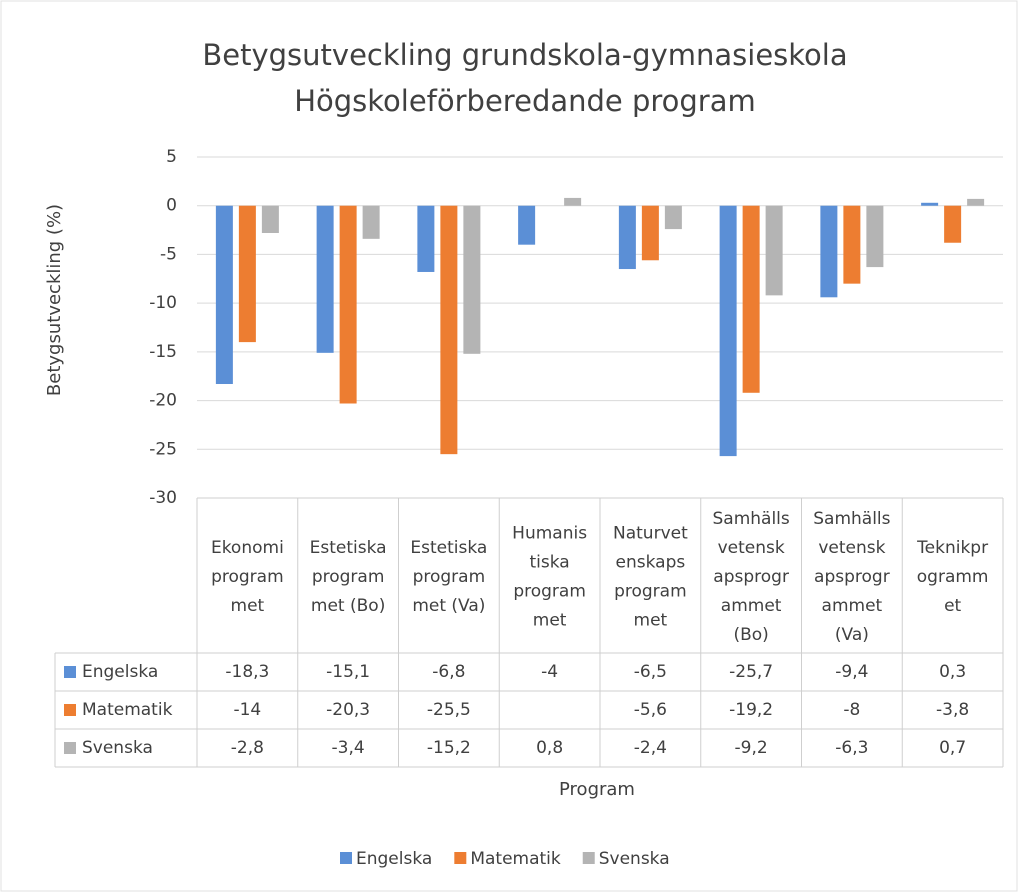 The width and height of the screenshot is (1018, 892). Describe the element at coordinates (952, 548) in the screenshot. I see `x-tick-label: Teknikpr` at that location.